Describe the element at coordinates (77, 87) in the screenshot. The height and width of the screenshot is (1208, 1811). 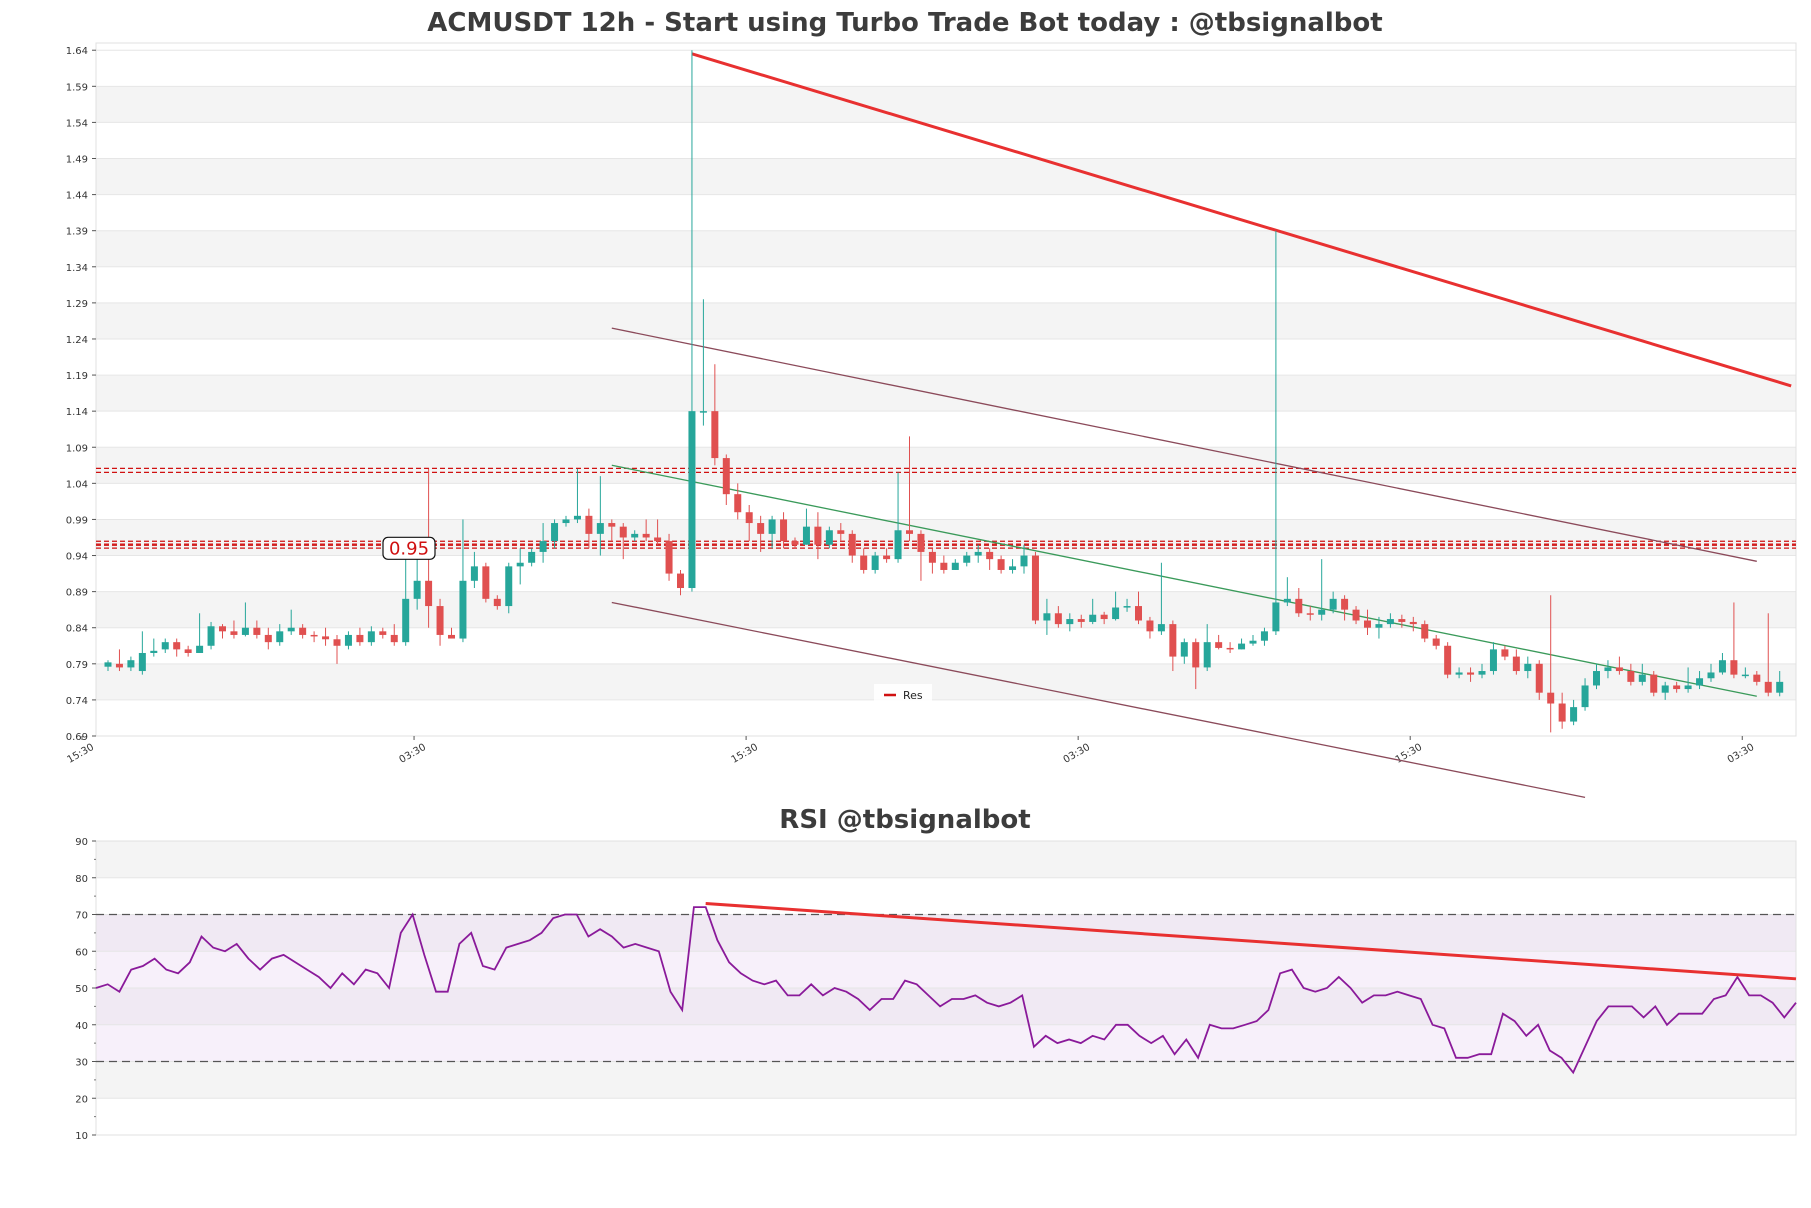
I see `price-y-tick-label: 1.59` at that location.